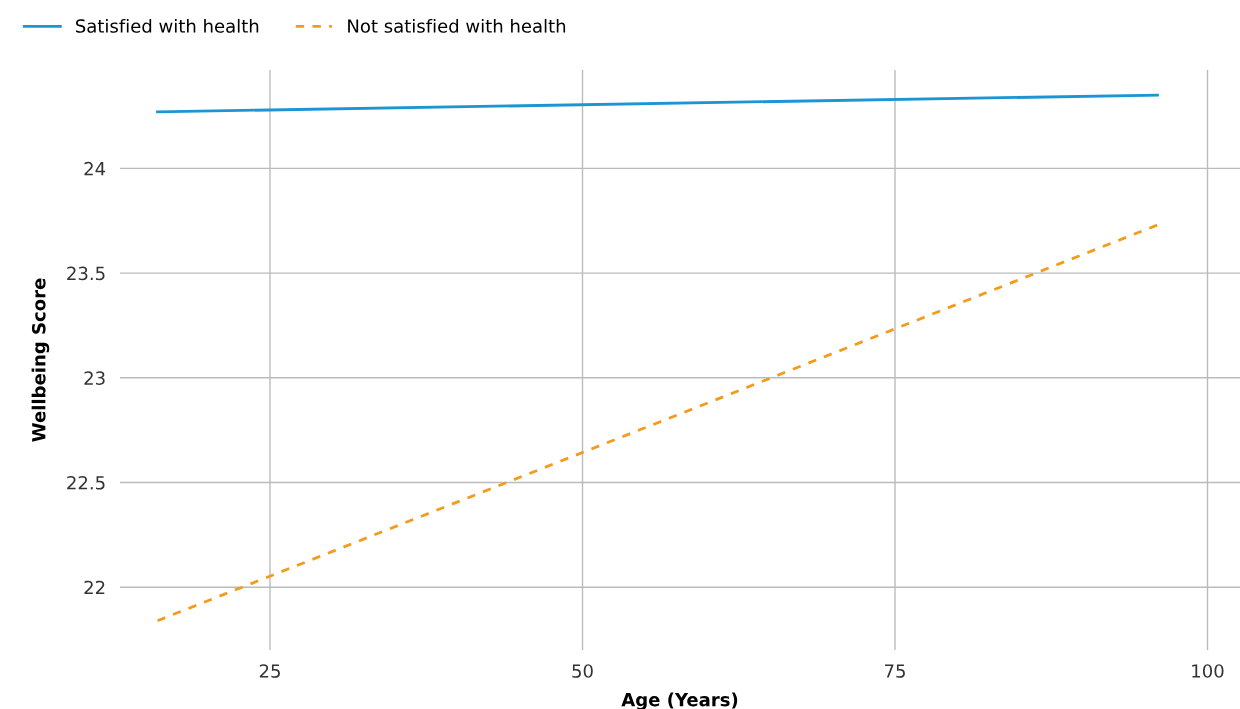  Describe the element at coordinates (167, 25) in the screenshot. I see `legend-label: Satisfied with health` at that location.